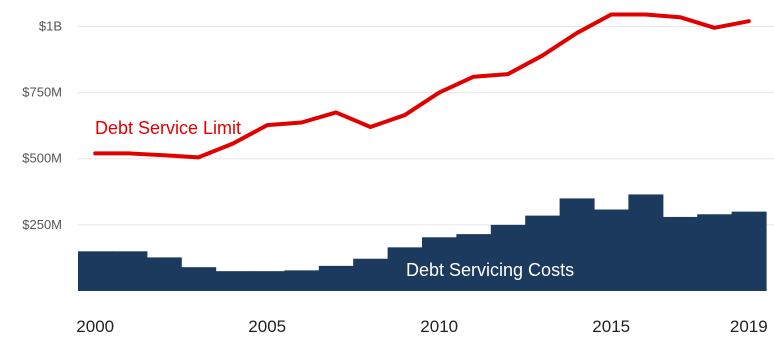 This screenshot has width=774, height=337. Describe the element at coordinates (439, 326) in the screenshot. I see `x-tick-label: 2010` at that location.